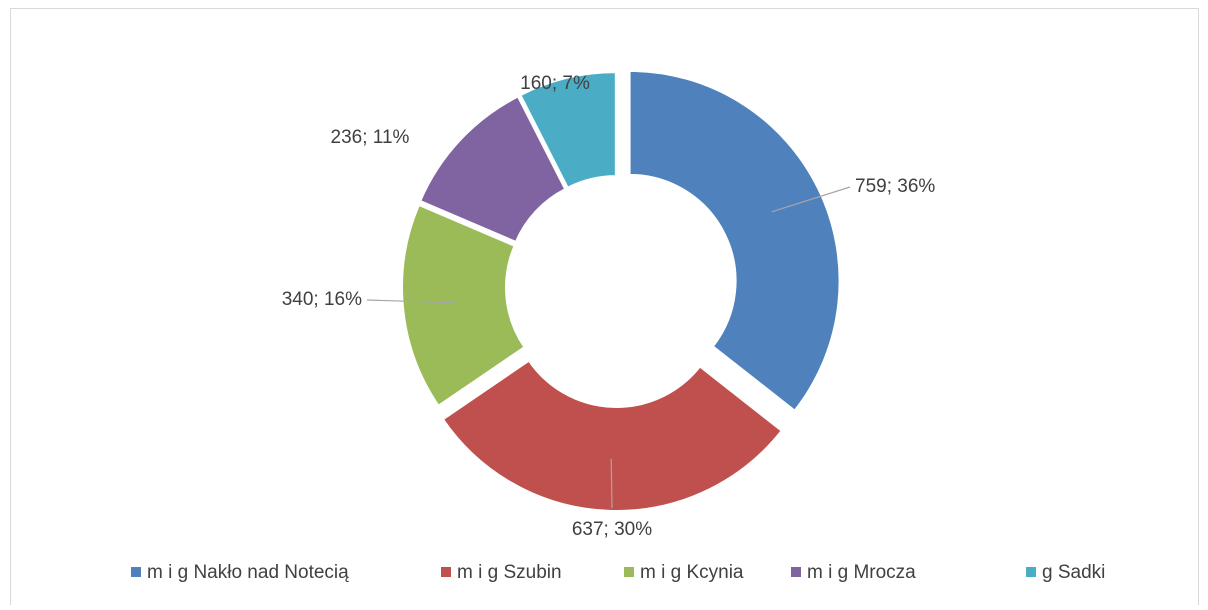 This screenshot has width=1208, height=610. Describe the element at coordinates (509, 572) in the screenshot. I see `legend-label: m i g Szubin` at that location.